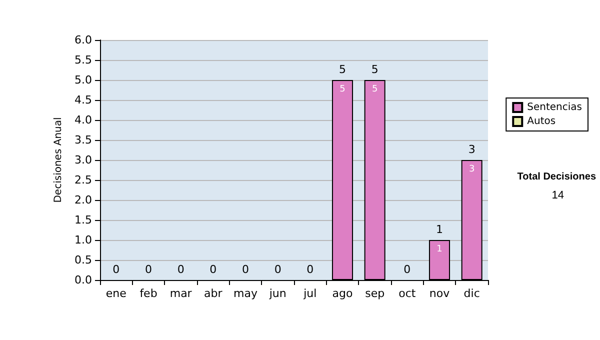 The width and height of the screenshot is (600, 340). I want to click on legend-label: Sentencias, so click(554, 107).